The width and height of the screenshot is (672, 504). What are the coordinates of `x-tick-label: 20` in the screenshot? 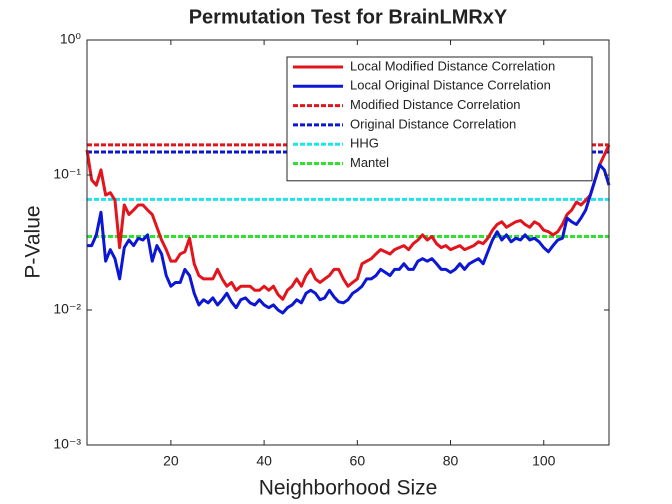 It's located at (171, 461).